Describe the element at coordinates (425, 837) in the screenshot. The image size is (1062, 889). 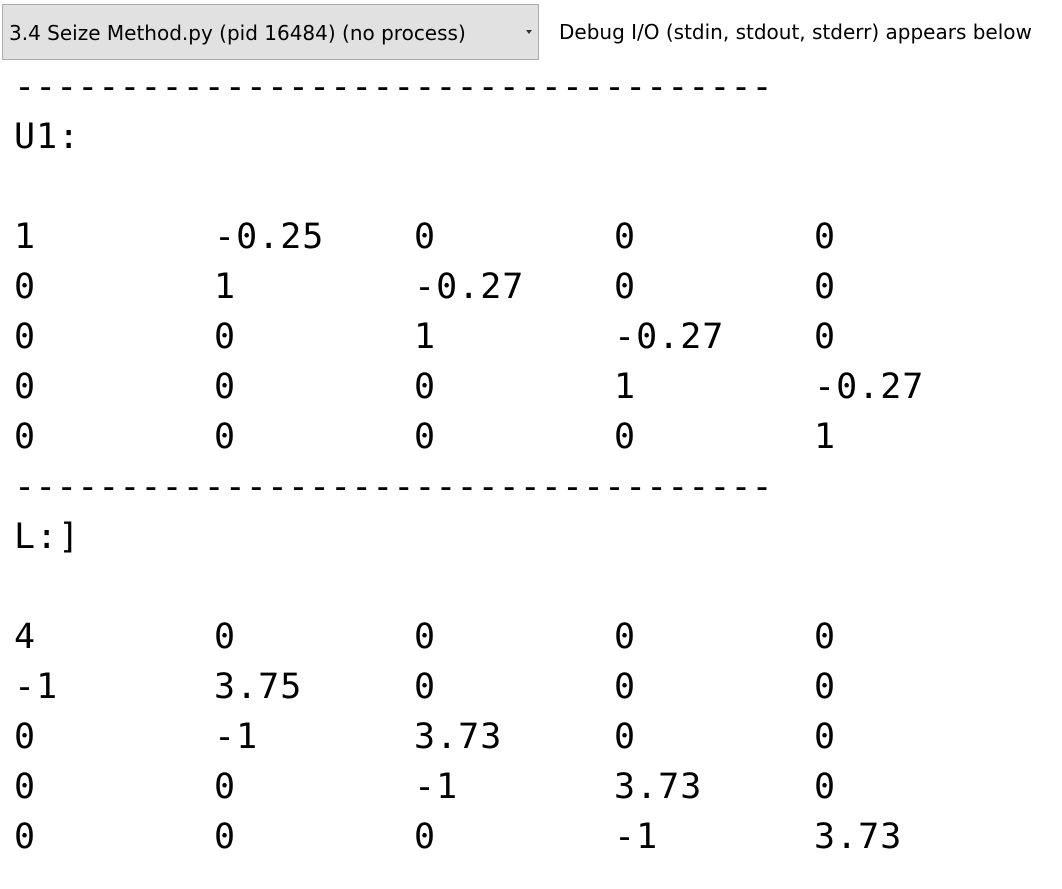
I see `l-matrix-cell-r5-c3: 0` at that location.